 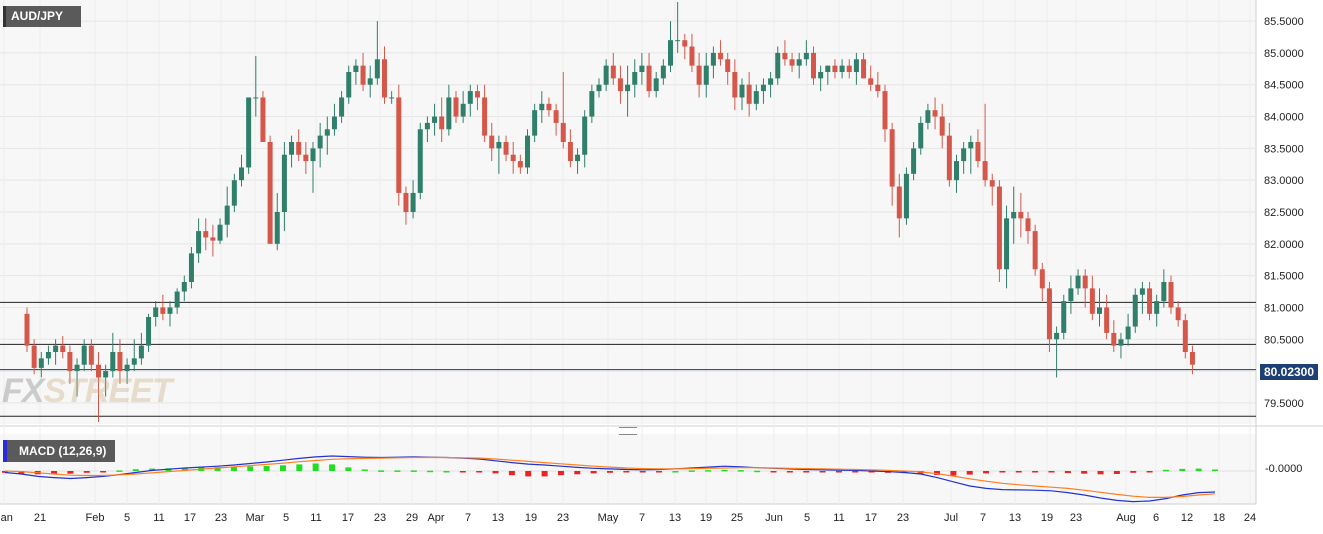 I want to click on y-tick-label: 83.5000, so click(x=1284, y=149).